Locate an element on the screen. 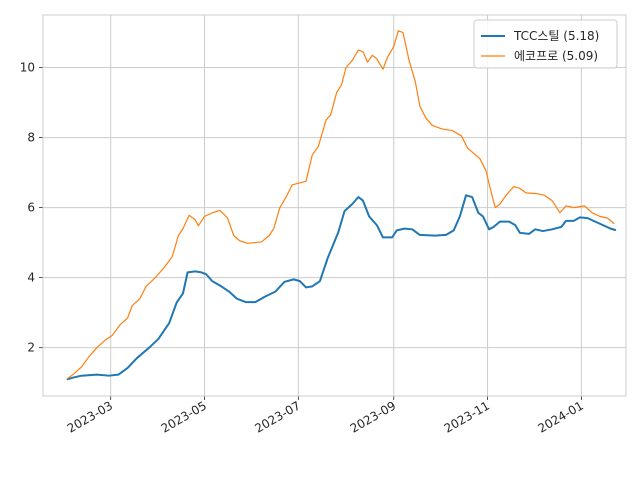 The height and width of the screenshot is (480, 640). legend-entries: TCC스틸 (5.18) 에코프로 (5.09) is located at coordinates (540, 46).